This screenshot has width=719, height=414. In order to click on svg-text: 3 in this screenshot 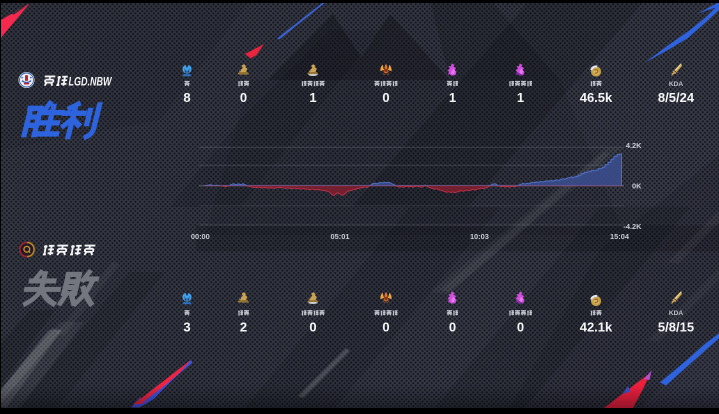, I will do `click(186, 327)`.